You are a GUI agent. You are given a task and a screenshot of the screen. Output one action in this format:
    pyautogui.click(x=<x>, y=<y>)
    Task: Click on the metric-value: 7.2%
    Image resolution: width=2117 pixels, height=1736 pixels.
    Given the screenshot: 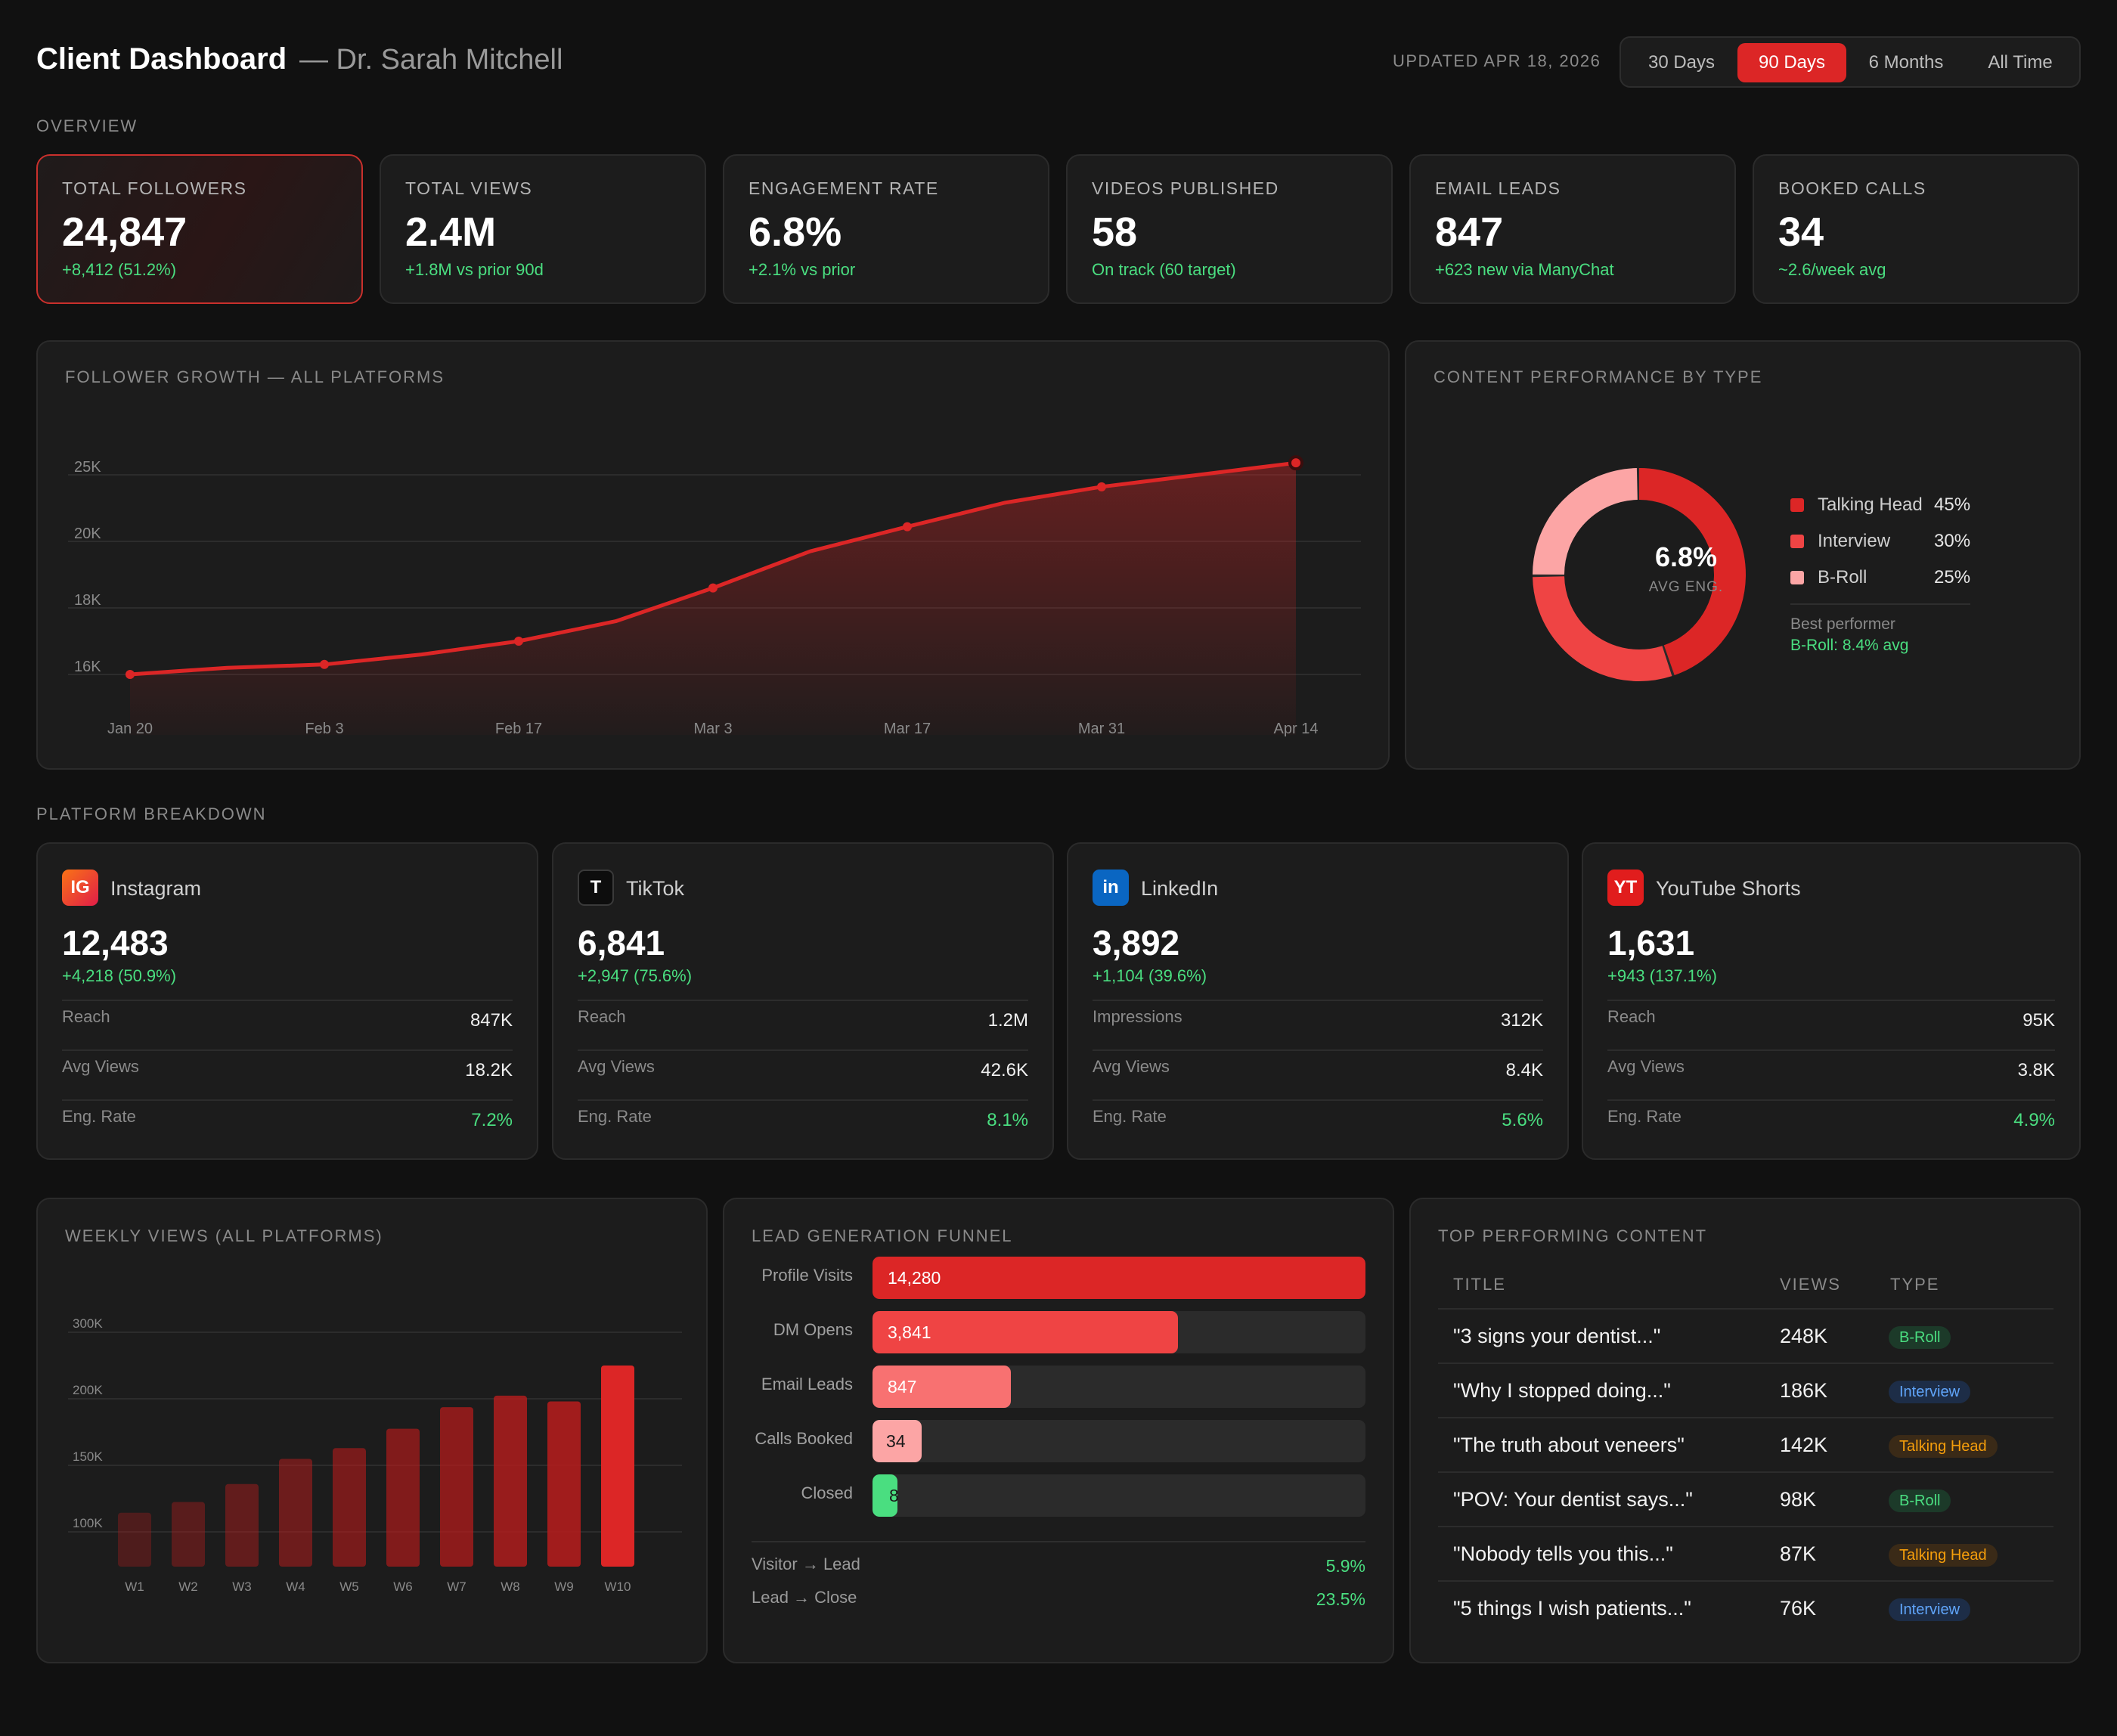 What is the action you would take?
    pyautogui.click(x=492, y=1120)
    